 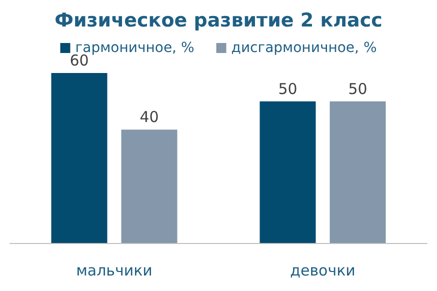 What do you see at coordinates (149, 117) in the screenshot?
I see `data-label: 40` at bounding box center [149, 117].